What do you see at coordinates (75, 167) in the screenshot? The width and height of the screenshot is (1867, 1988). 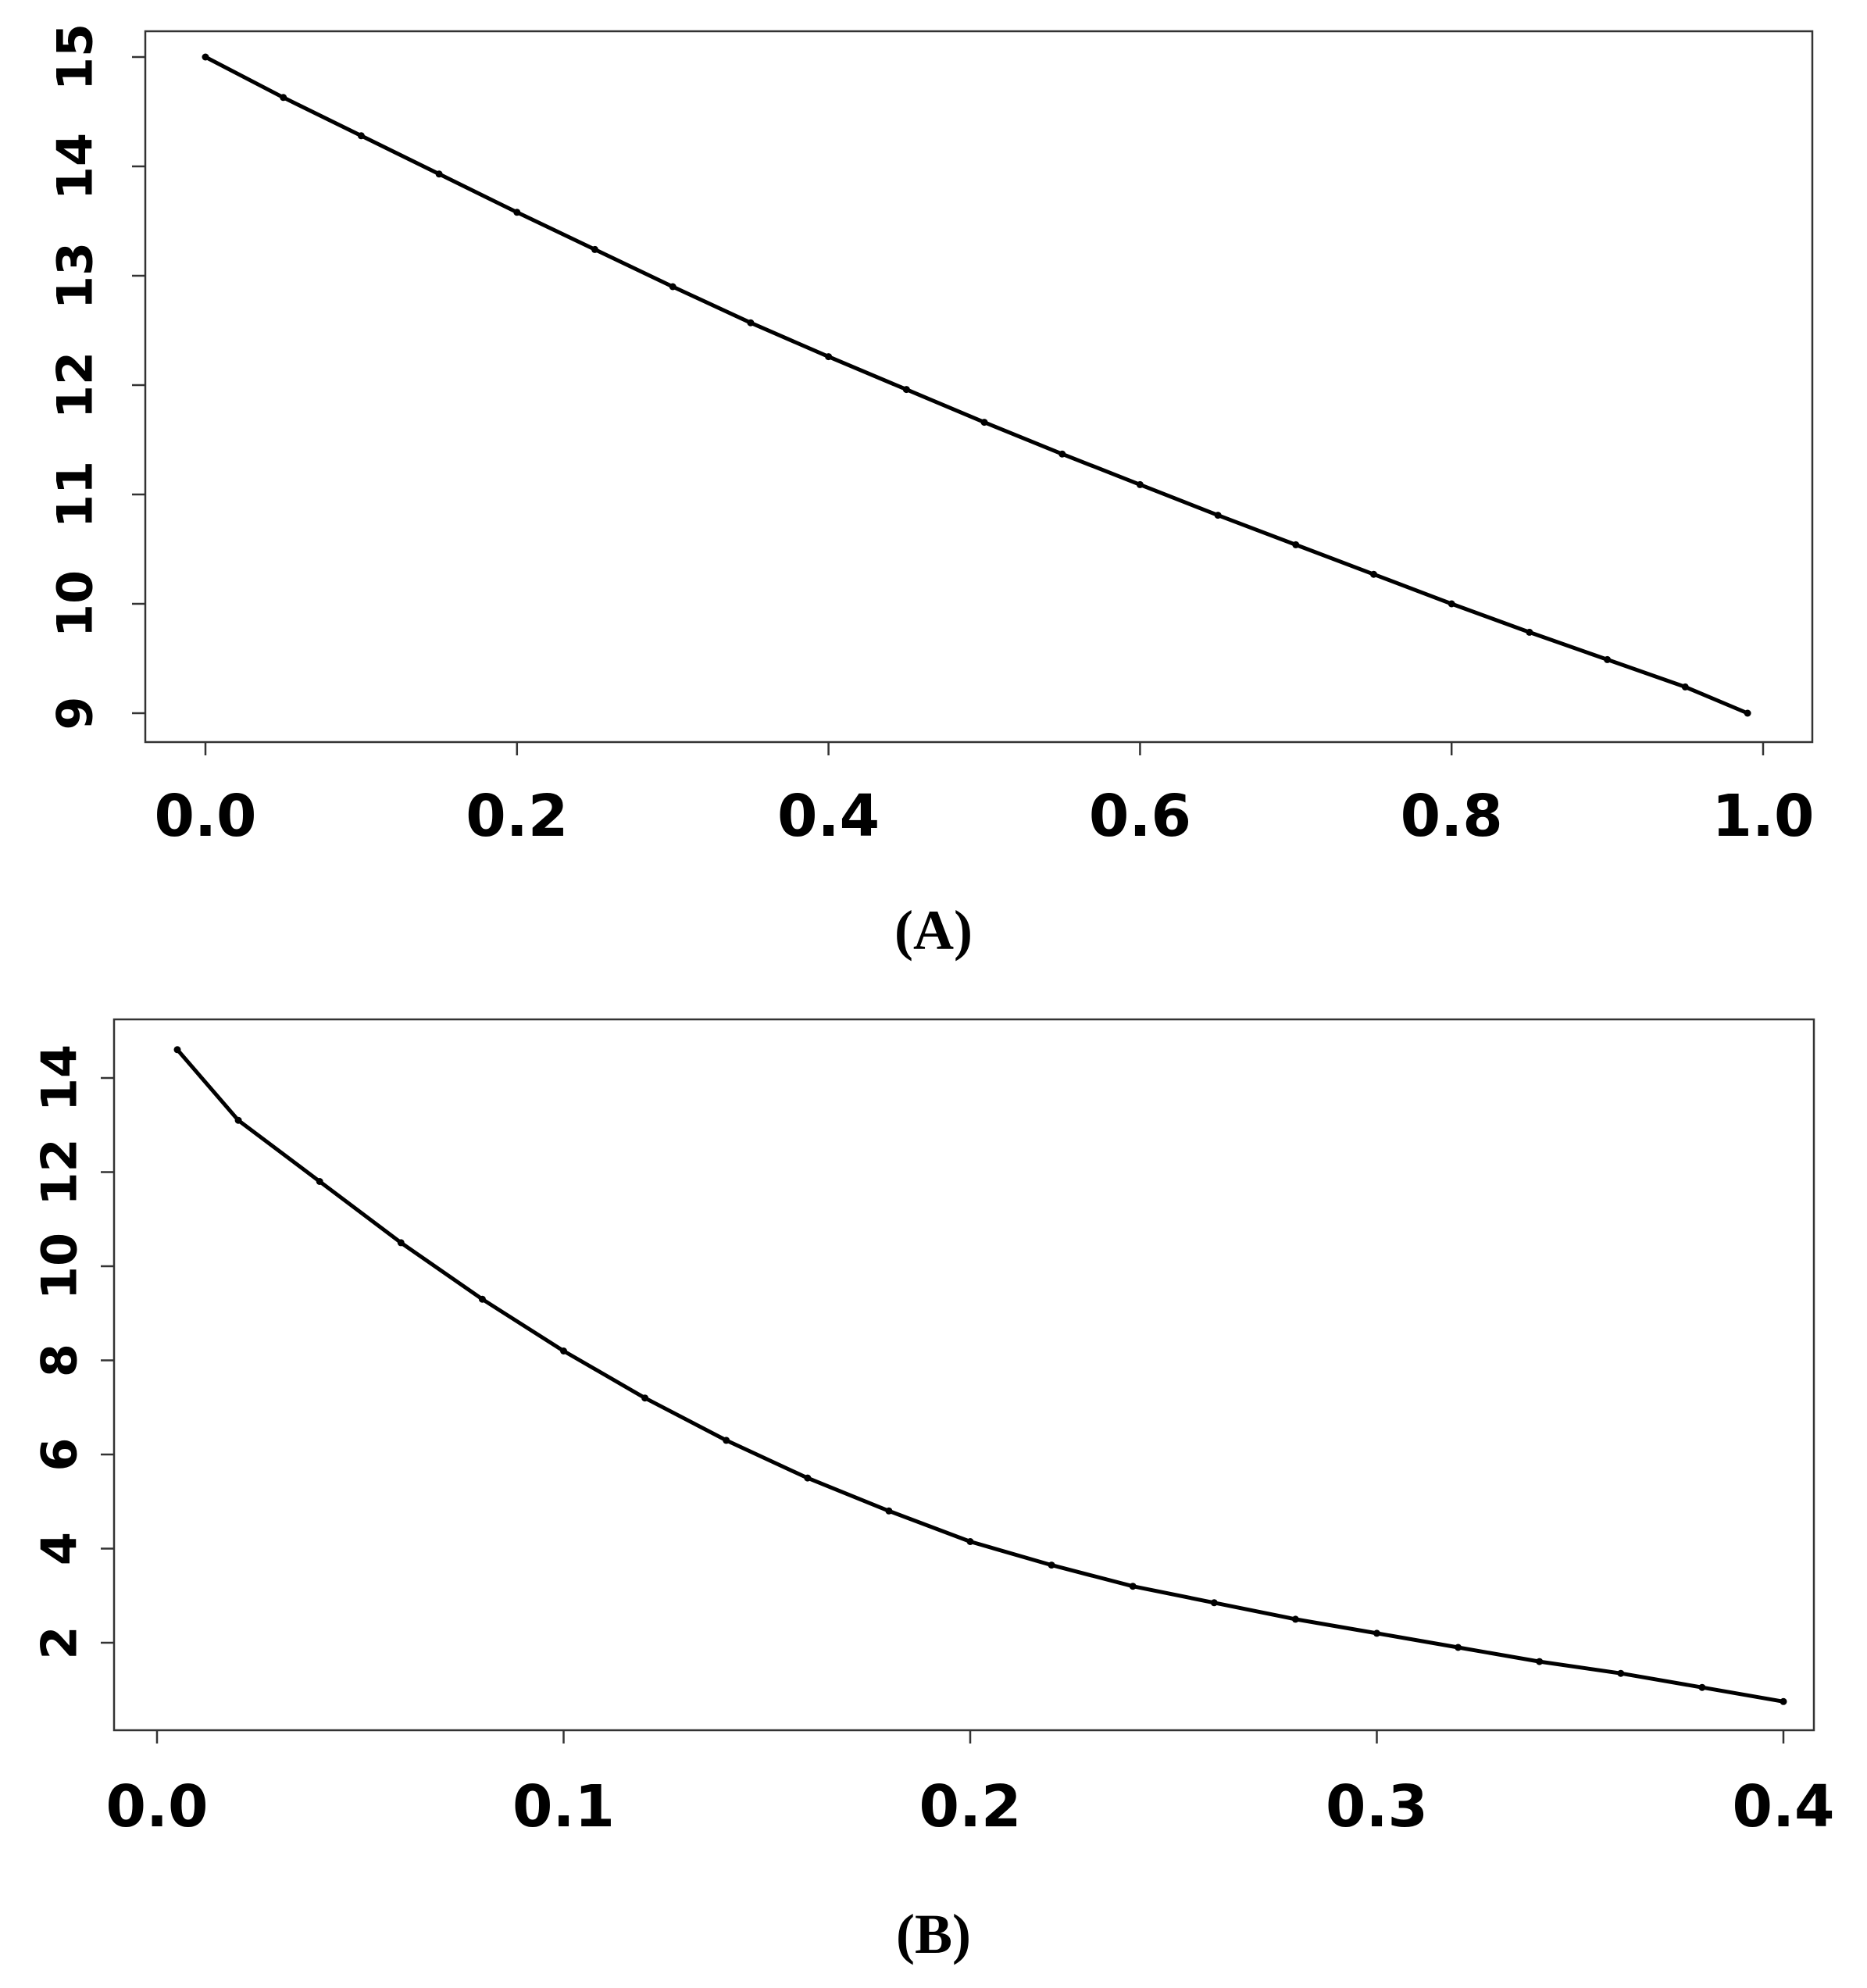 I see `panel-a-y-tick-label: 14` at bounding box center [75, 167].